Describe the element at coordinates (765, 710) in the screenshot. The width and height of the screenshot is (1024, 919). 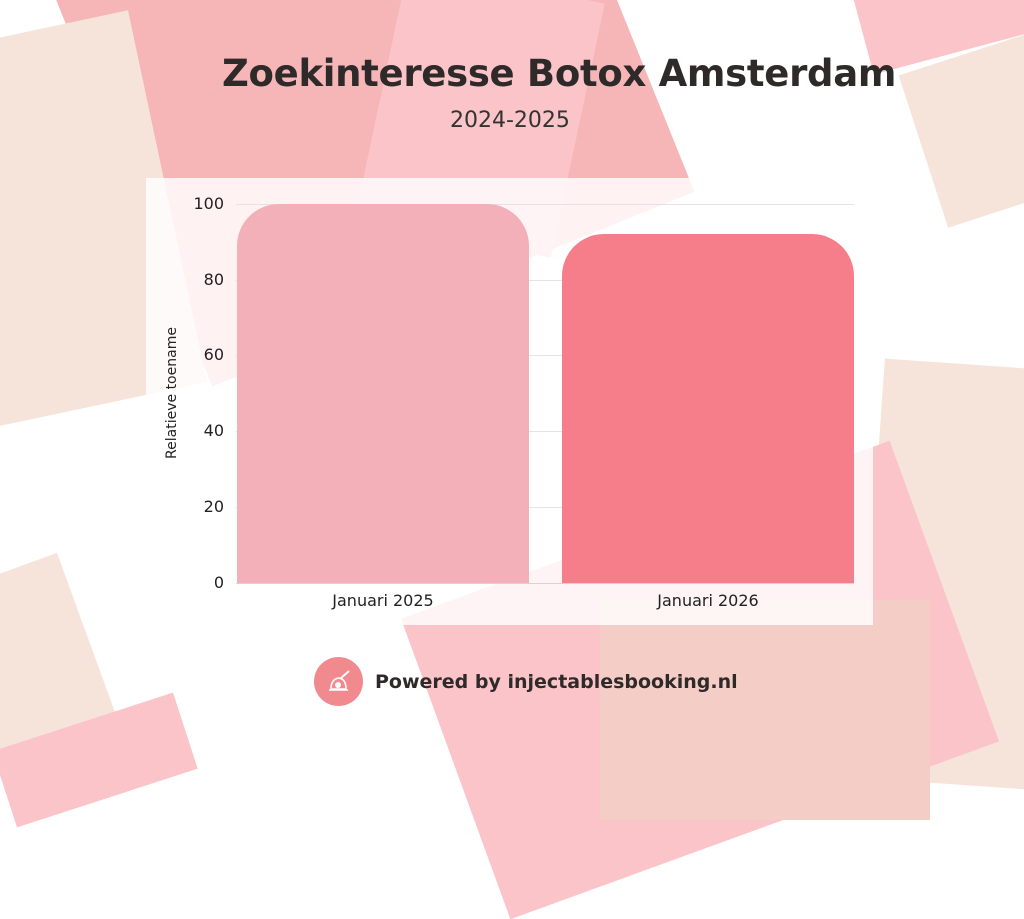
I see `bg-shape` at that location.